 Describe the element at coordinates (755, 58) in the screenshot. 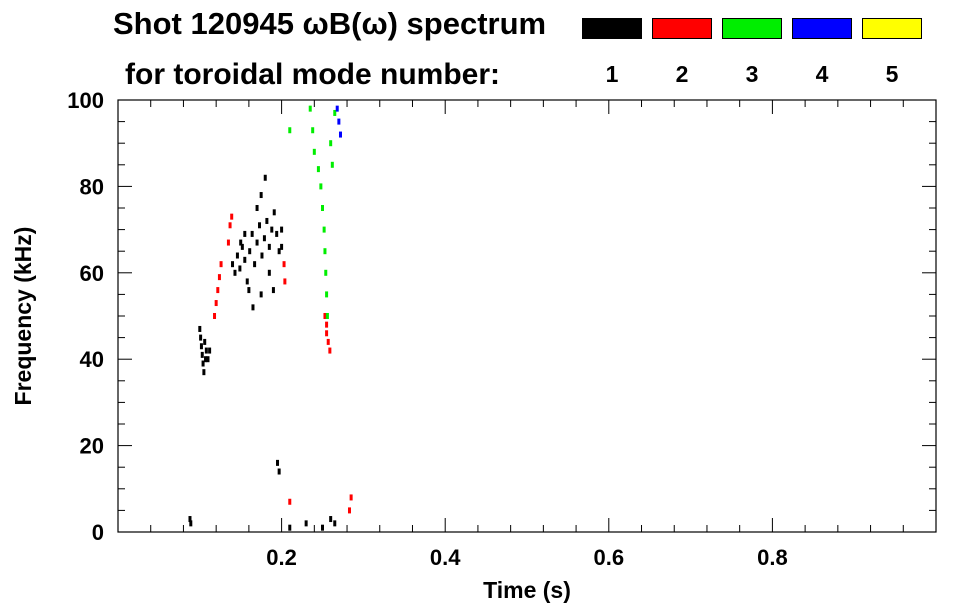

I see `legend: 1 2 3 4 5` at that location.